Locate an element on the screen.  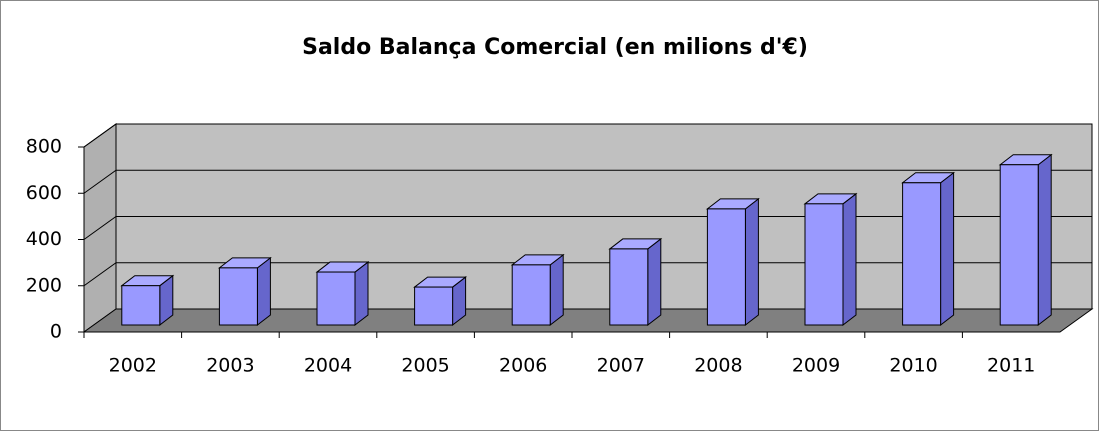
x-tick-label: 2004 is located at coordinates (328, 366).